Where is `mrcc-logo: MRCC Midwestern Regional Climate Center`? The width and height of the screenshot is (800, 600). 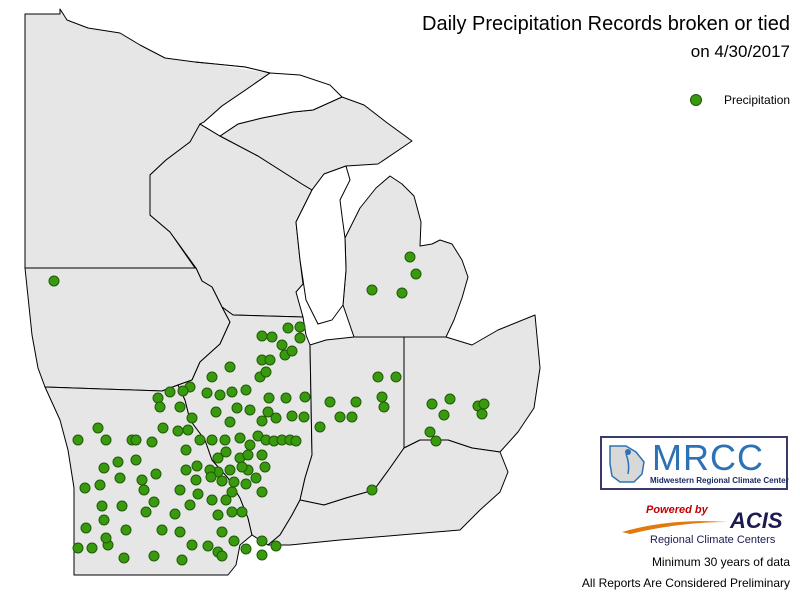 mrcc-logo: MRCC Midwestern Regional Climate Center is located at coordinates (694, 463).